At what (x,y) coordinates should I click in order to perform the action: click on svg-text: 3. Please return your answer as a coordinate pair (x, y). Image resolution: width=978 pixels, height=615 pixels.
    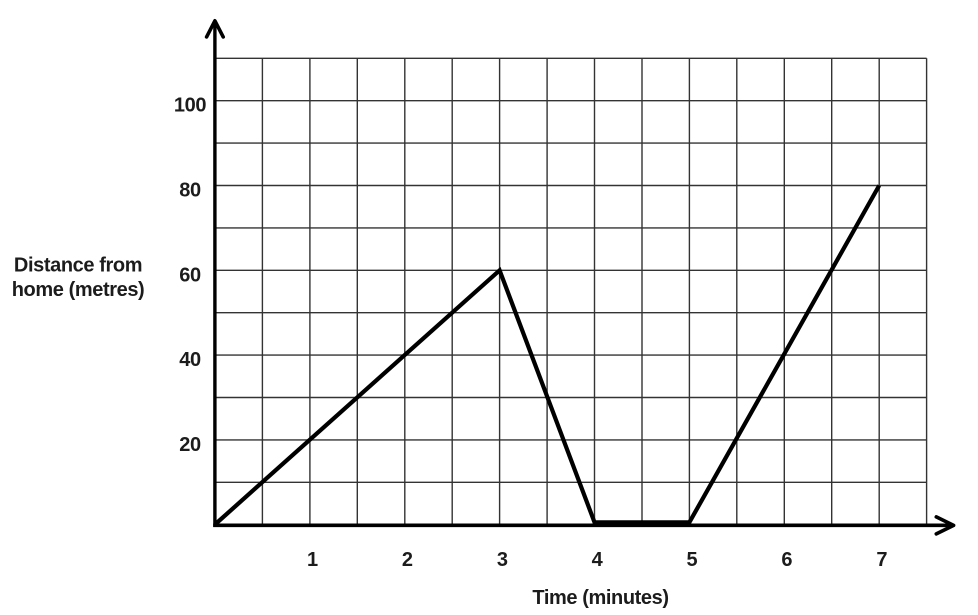
    Looking at the image, I should click on (502, 560).